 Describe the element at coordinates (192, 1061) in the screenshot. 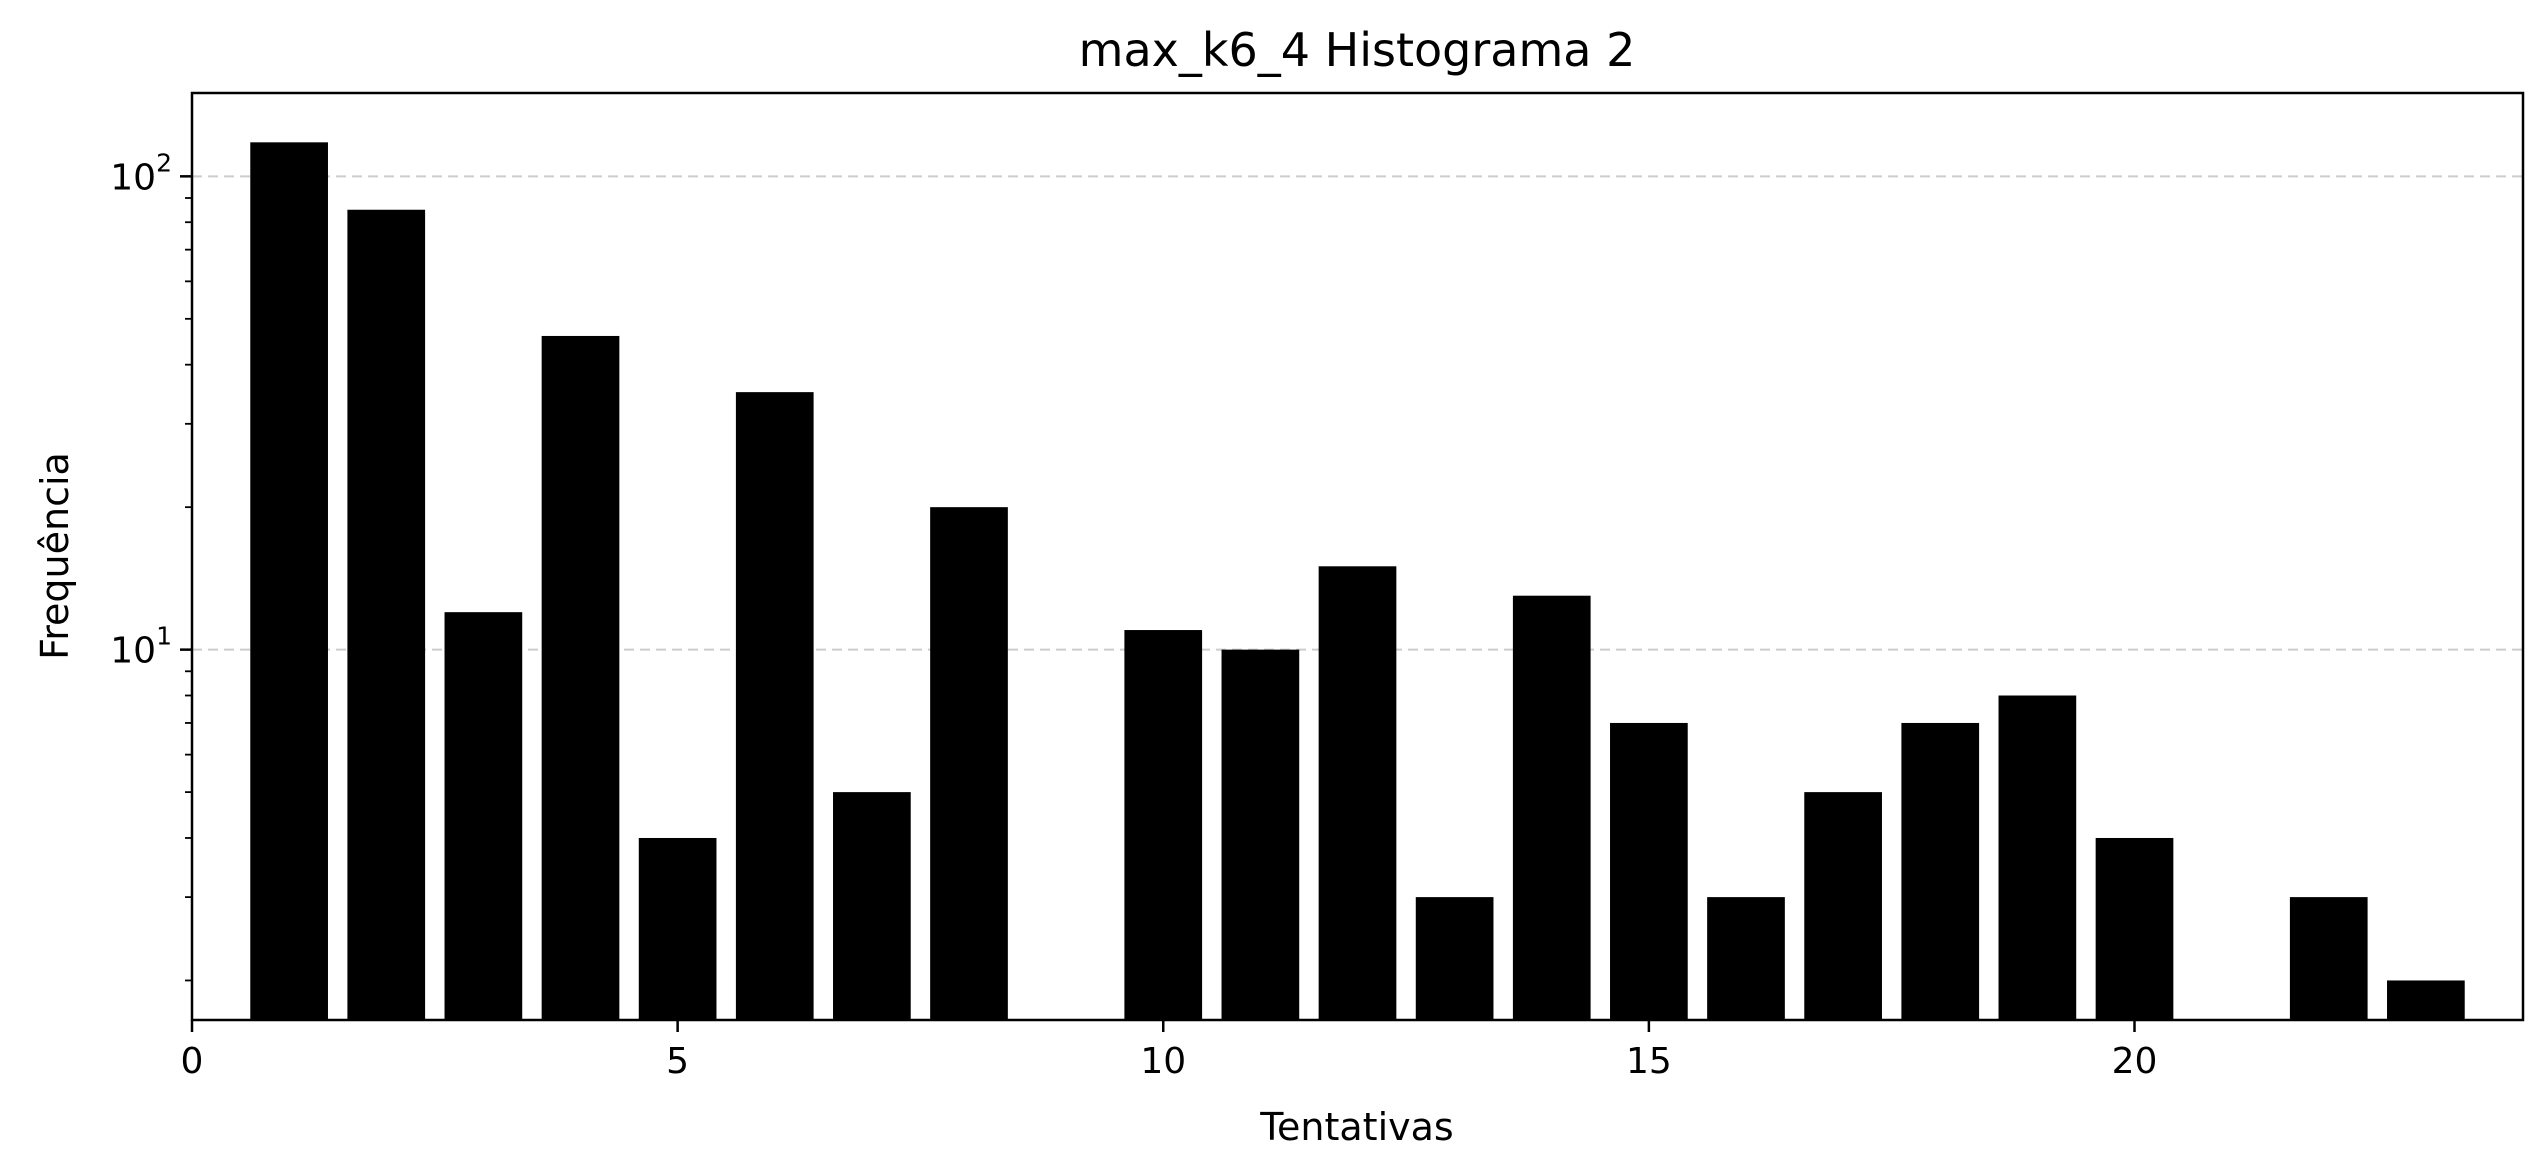

I see `x-tick-label-0: 0` at that location.